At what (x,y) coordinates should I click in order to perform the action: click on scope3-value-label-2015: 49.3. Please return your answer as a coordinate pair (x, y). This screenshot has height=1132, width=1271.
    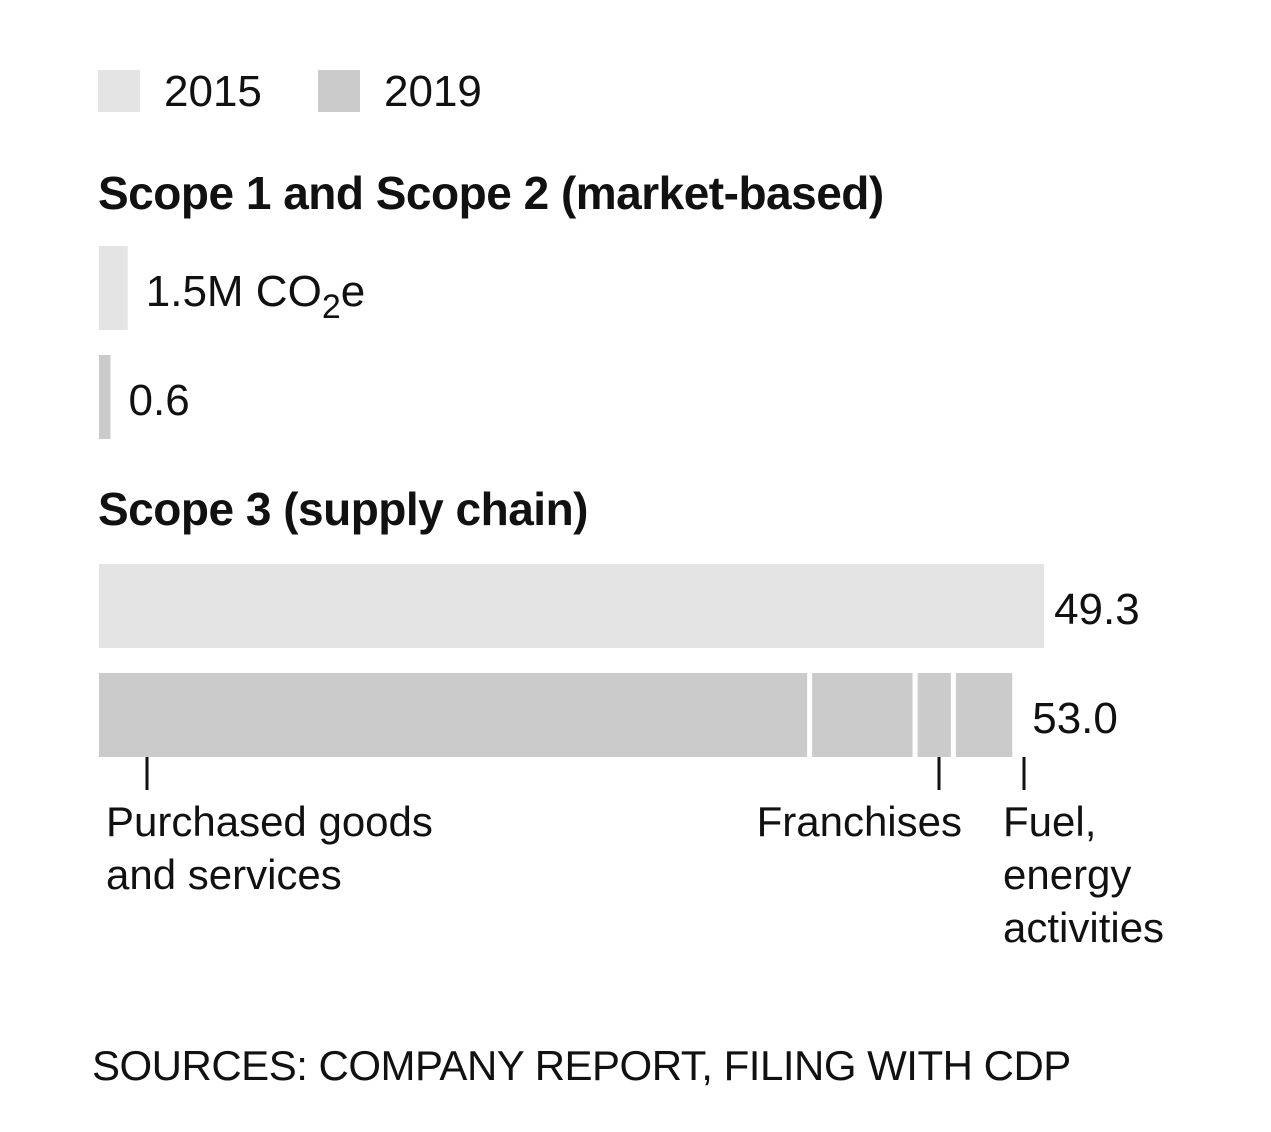
    Looking at the image, I should click on (1097, 609).